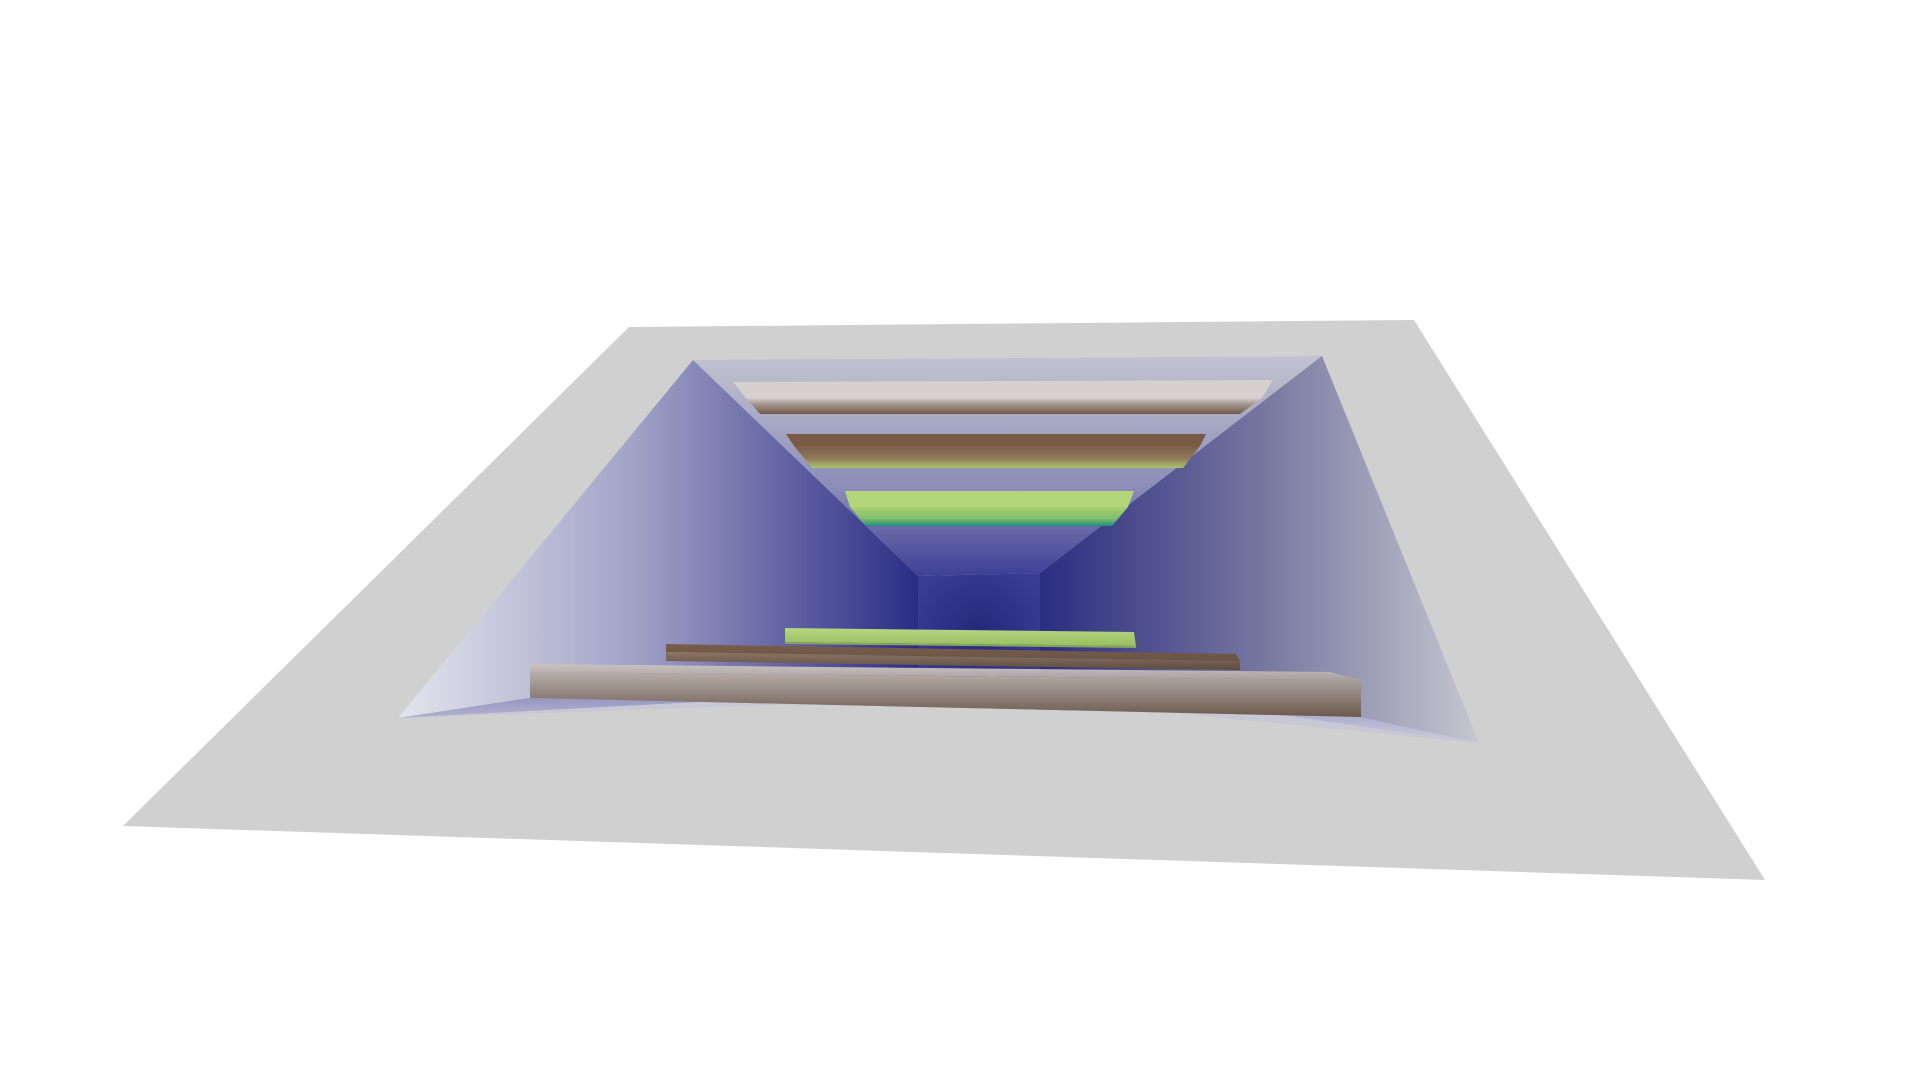 The width and height of the screenshot is (1920, 1080). I want to click on pit-right-wall, so click(1259, 549).